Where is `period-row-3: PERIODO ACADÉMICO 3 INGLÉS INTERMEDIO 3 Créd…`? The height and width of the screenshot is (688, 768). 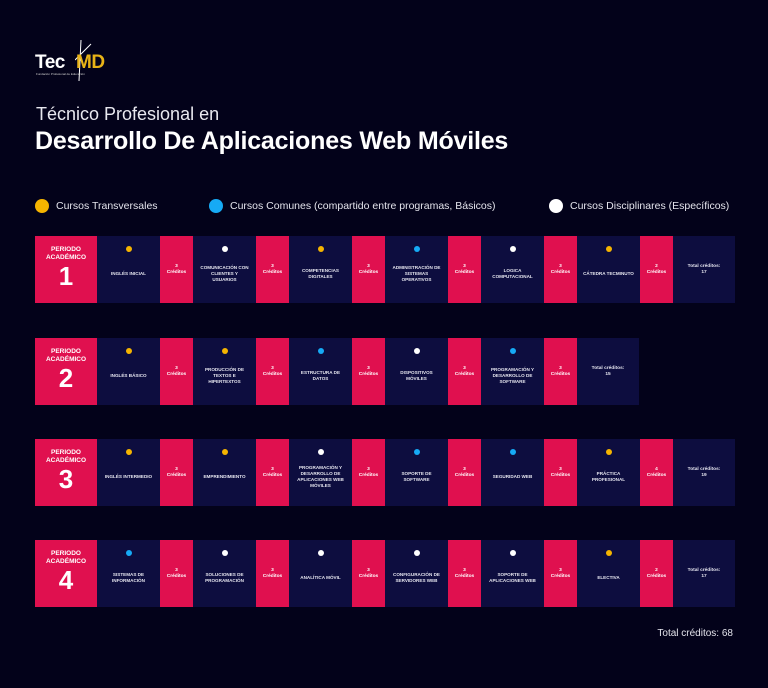
period-row-3: PERIODO ACADÉMICO 3 INGLÉS INTERMEDIO 3 Créd… is located at coordinates (385, 472).